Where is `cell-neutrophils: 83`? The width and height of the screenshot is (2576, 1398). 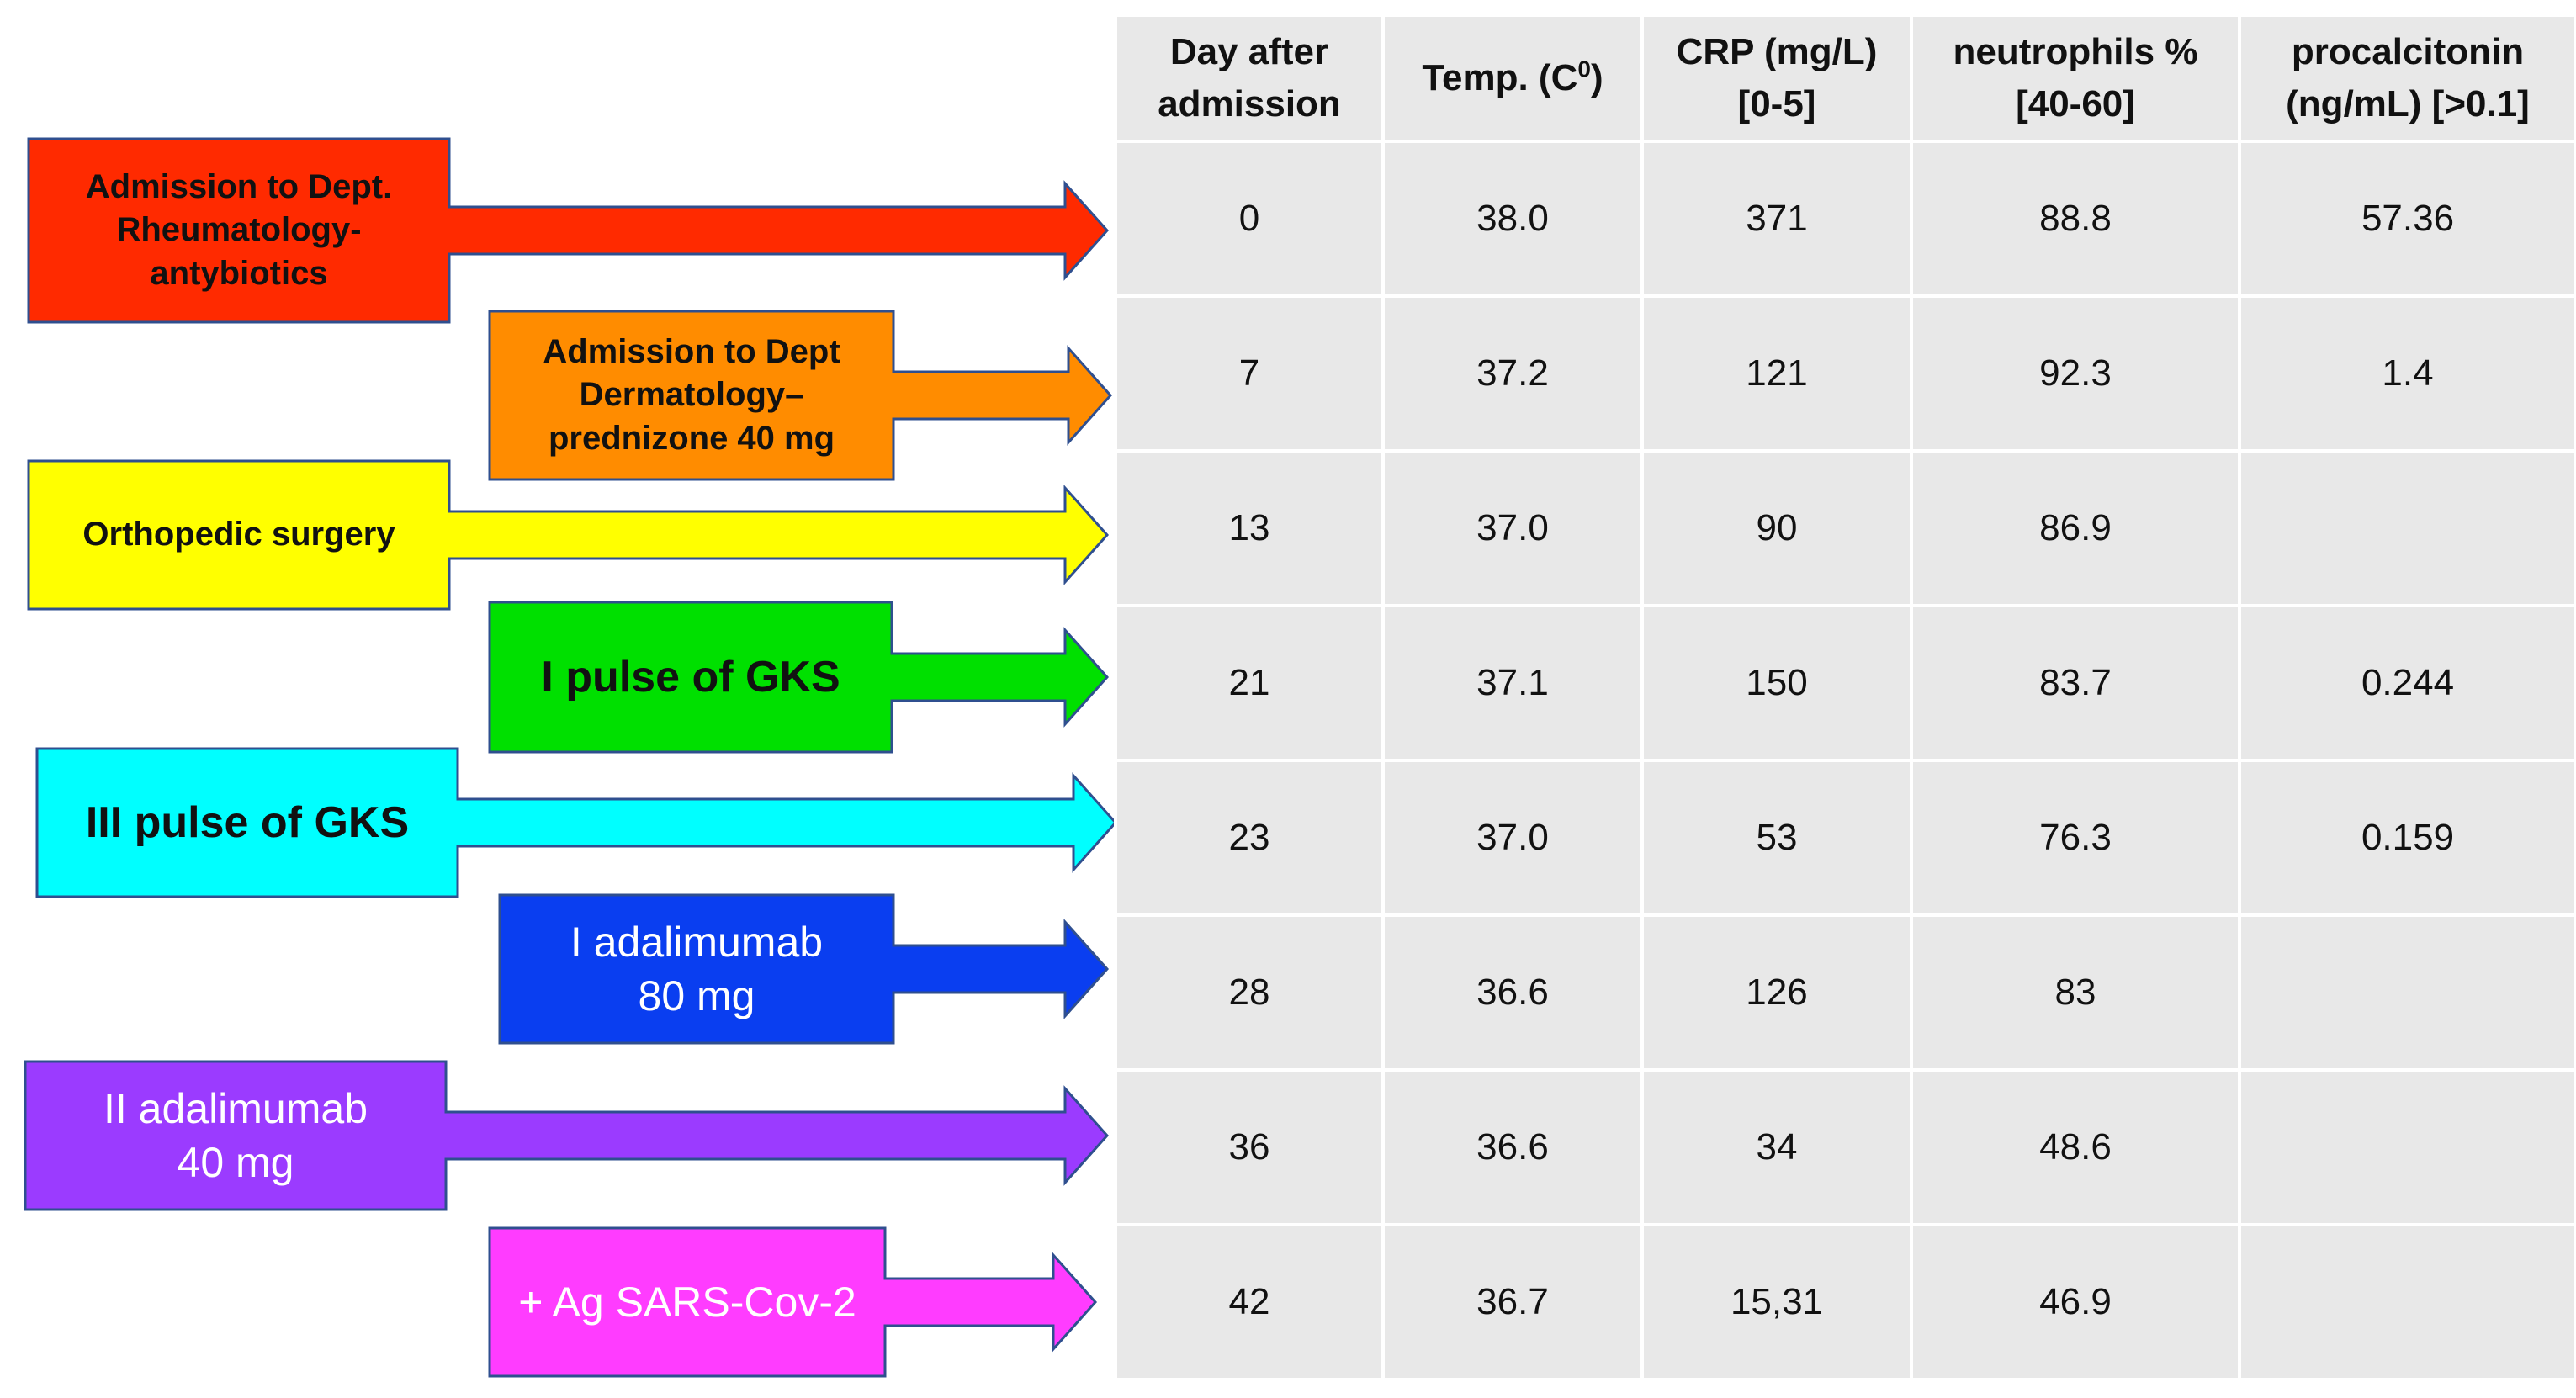 cell-neutrophils: 83 is located at coordinates (2075, 992).